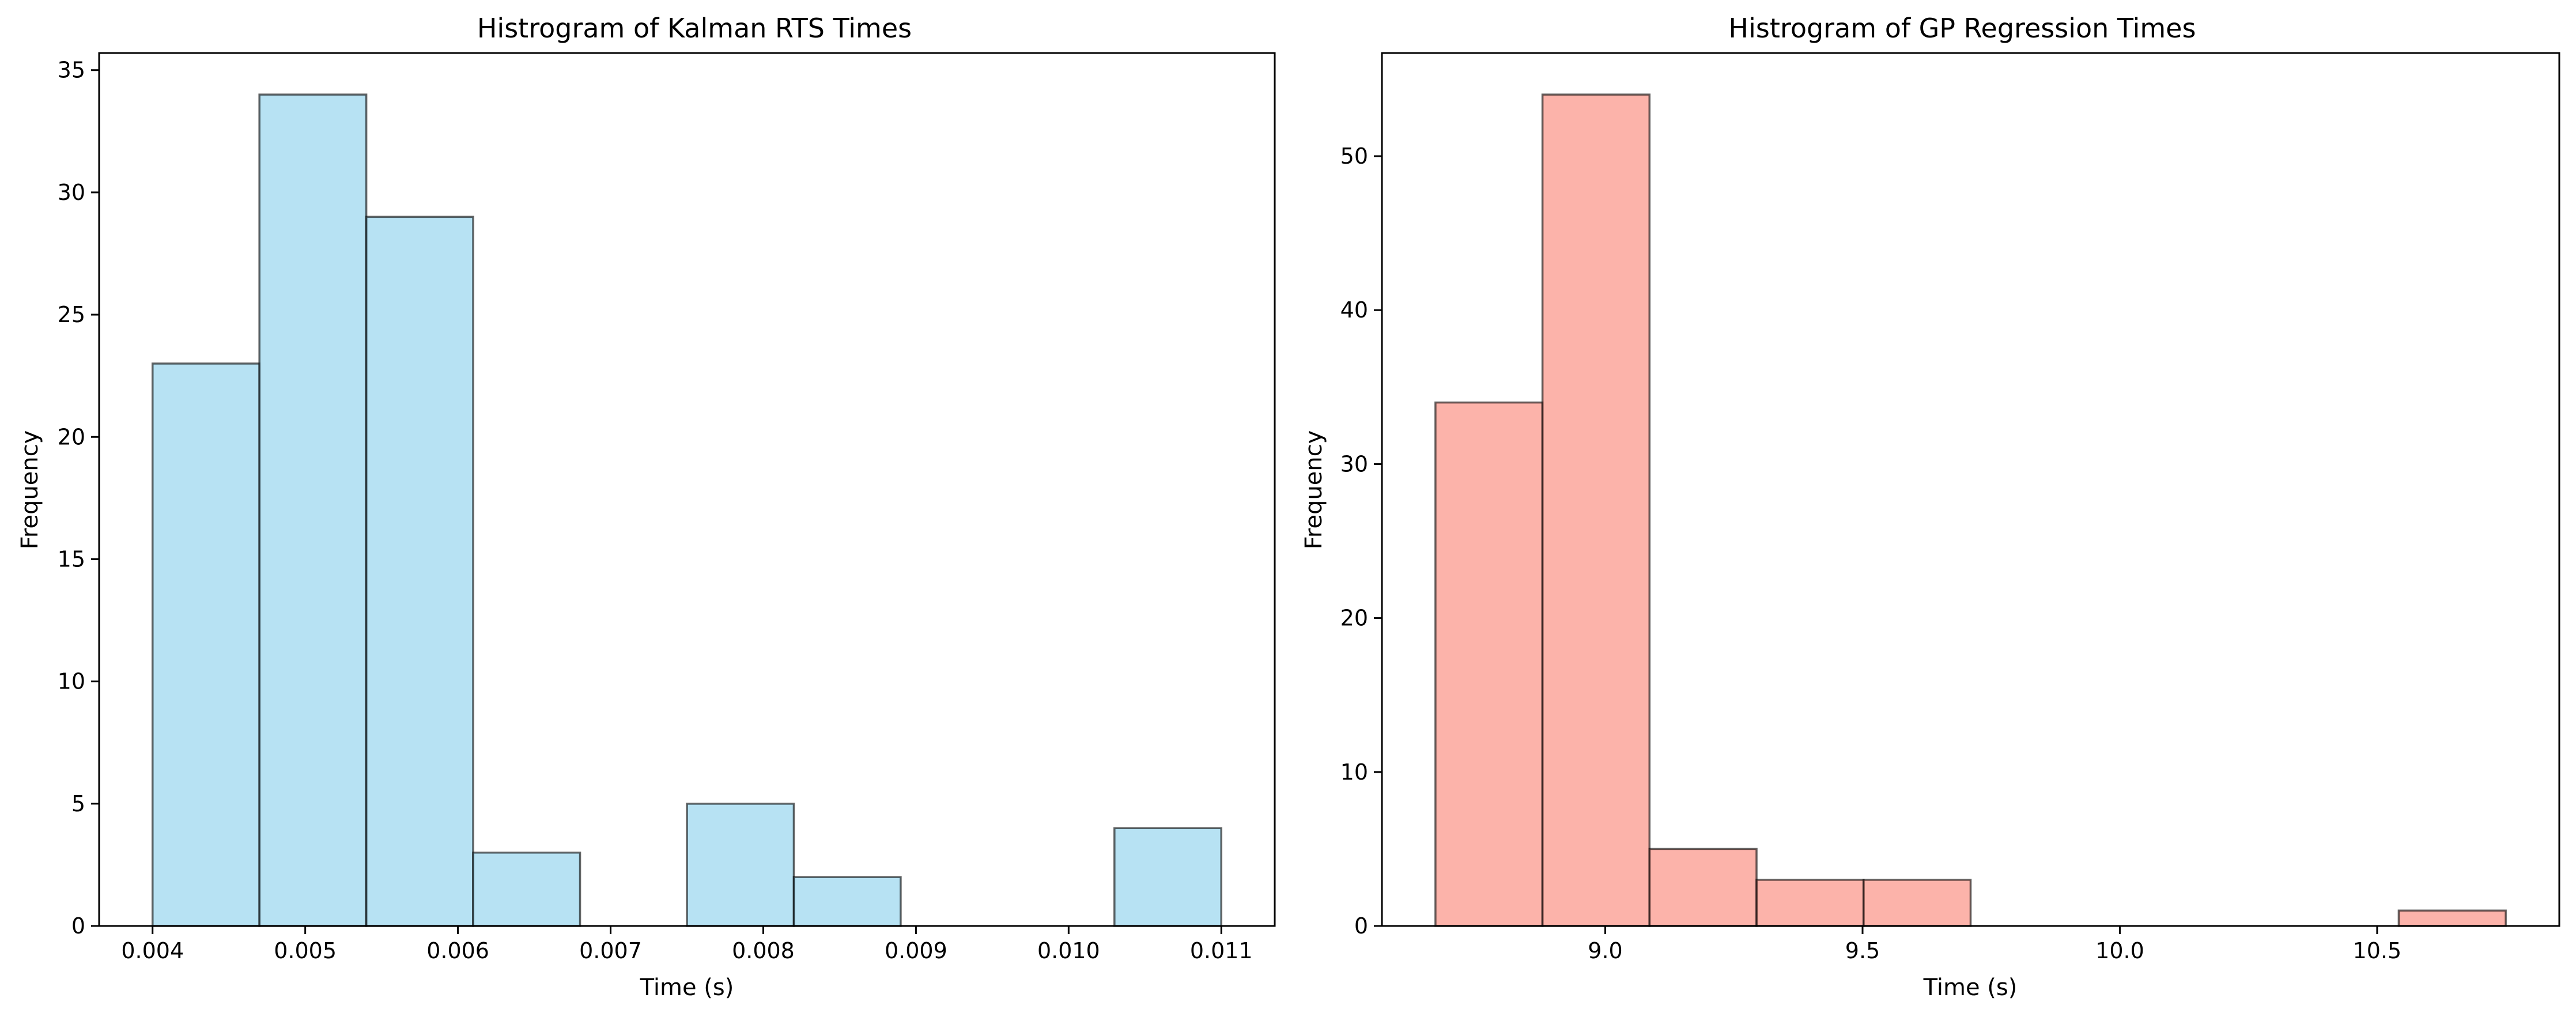 The image size is (2576, 1017). I want to click on x-tick-label: 0.010, so click(1068, 950).